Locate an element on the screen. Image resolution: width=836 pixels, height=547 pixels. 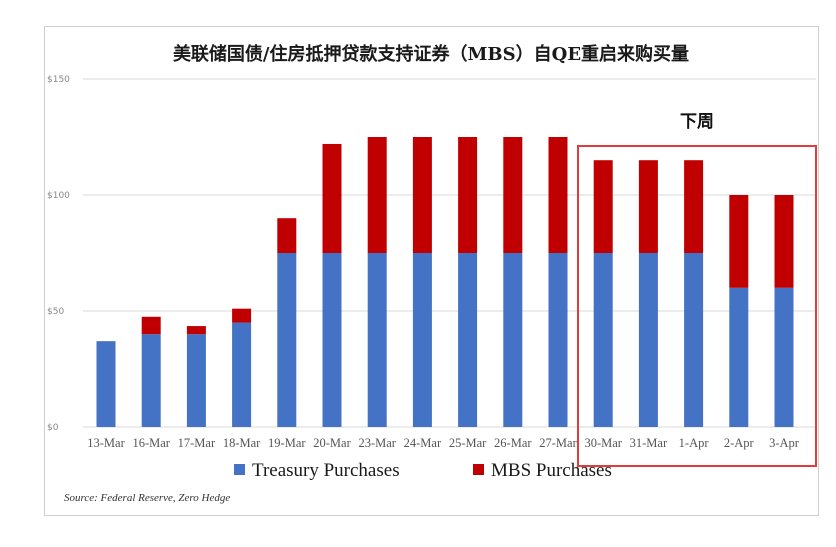
x-tick-label: 25-Mar is located at coordinates (468, 443).